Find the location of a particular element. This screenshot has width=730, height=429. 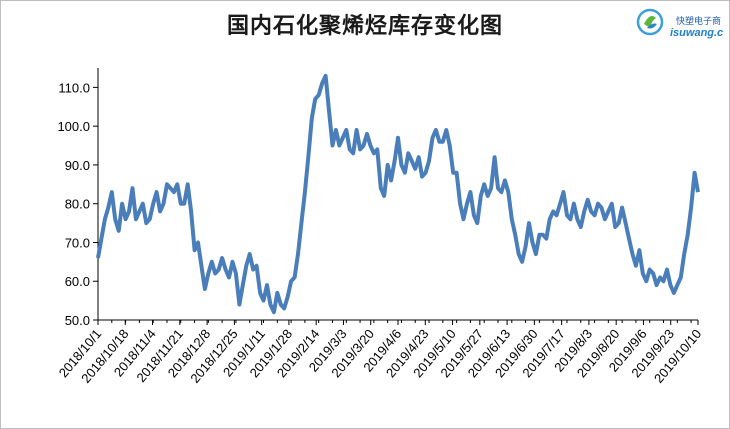

y-tick-label: 80.0 is located at coordinates (77, 204).